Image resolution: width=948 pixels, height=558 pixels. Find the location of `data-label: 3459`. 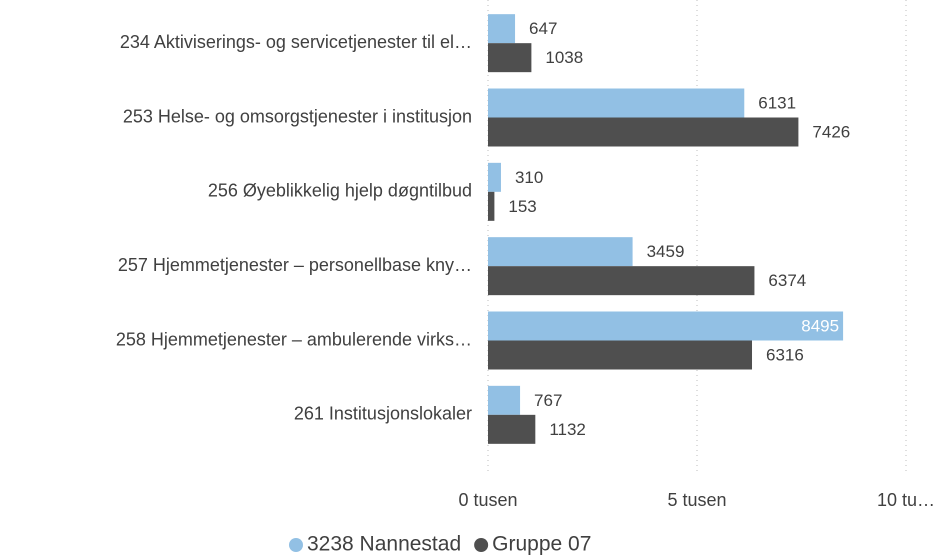

data-label: 3459 is located at coordinates (666, 251).